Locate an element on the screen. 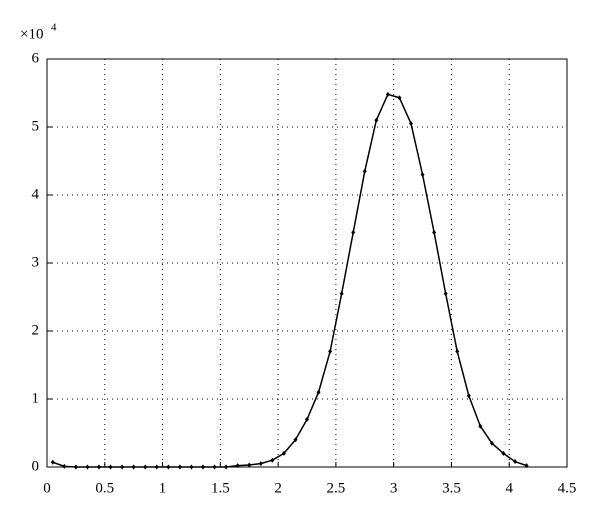 This screenshot has width=600, height=518. y-tick-label: 2 is located at coordinates (36, 330).